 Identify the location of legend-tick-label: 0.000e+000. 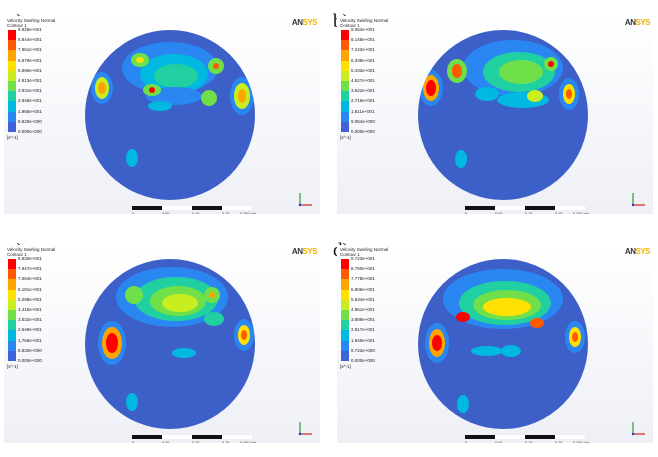
(363, 131).